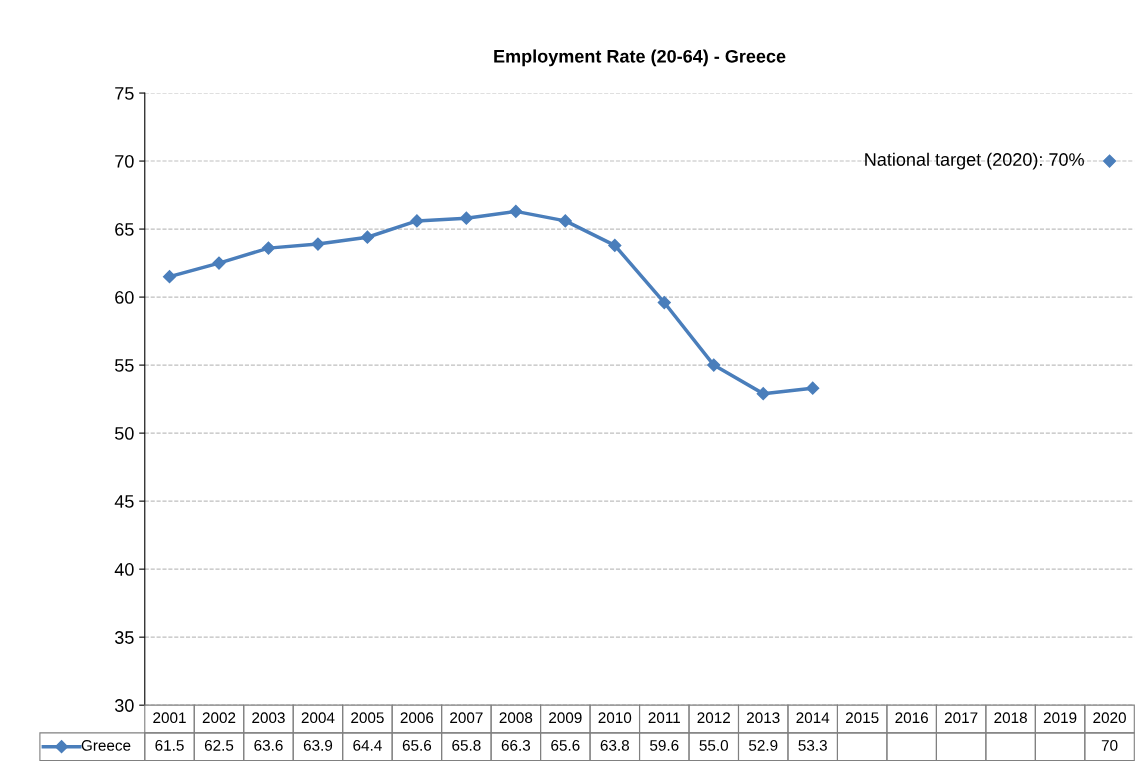 Image resolution: width=1140 pixels, height=769 pixels. Describe the element at coordinates (615, 718) in the screenshot. I see `x-tick-label: 2010` at that location.